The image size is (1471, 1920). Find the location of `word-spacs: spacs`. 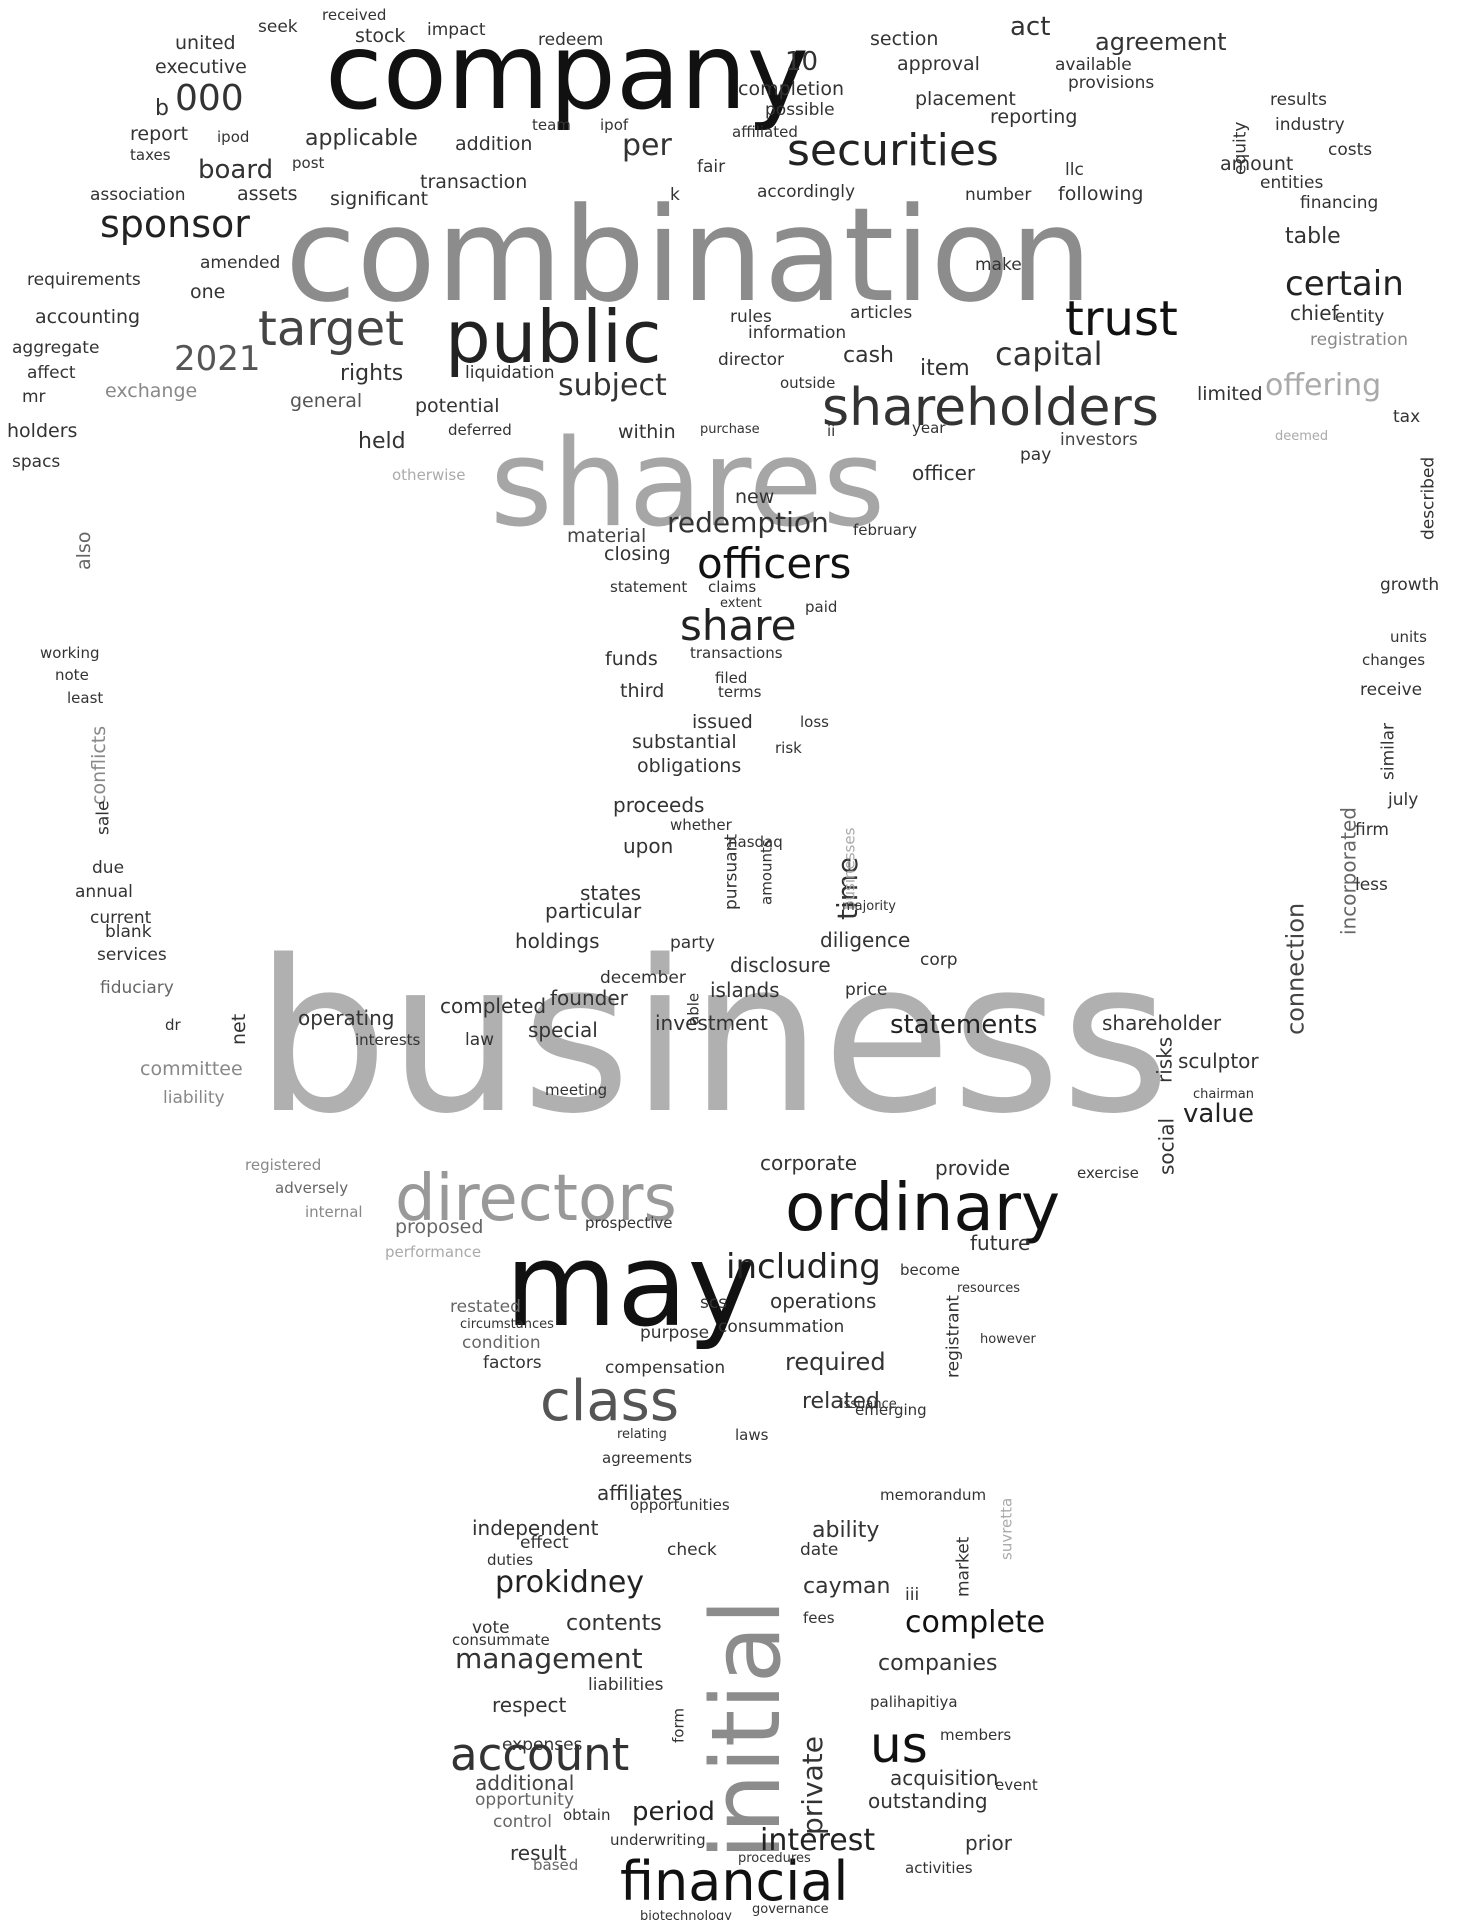

word-spacs: spacs is located at coordinates (36, 462).